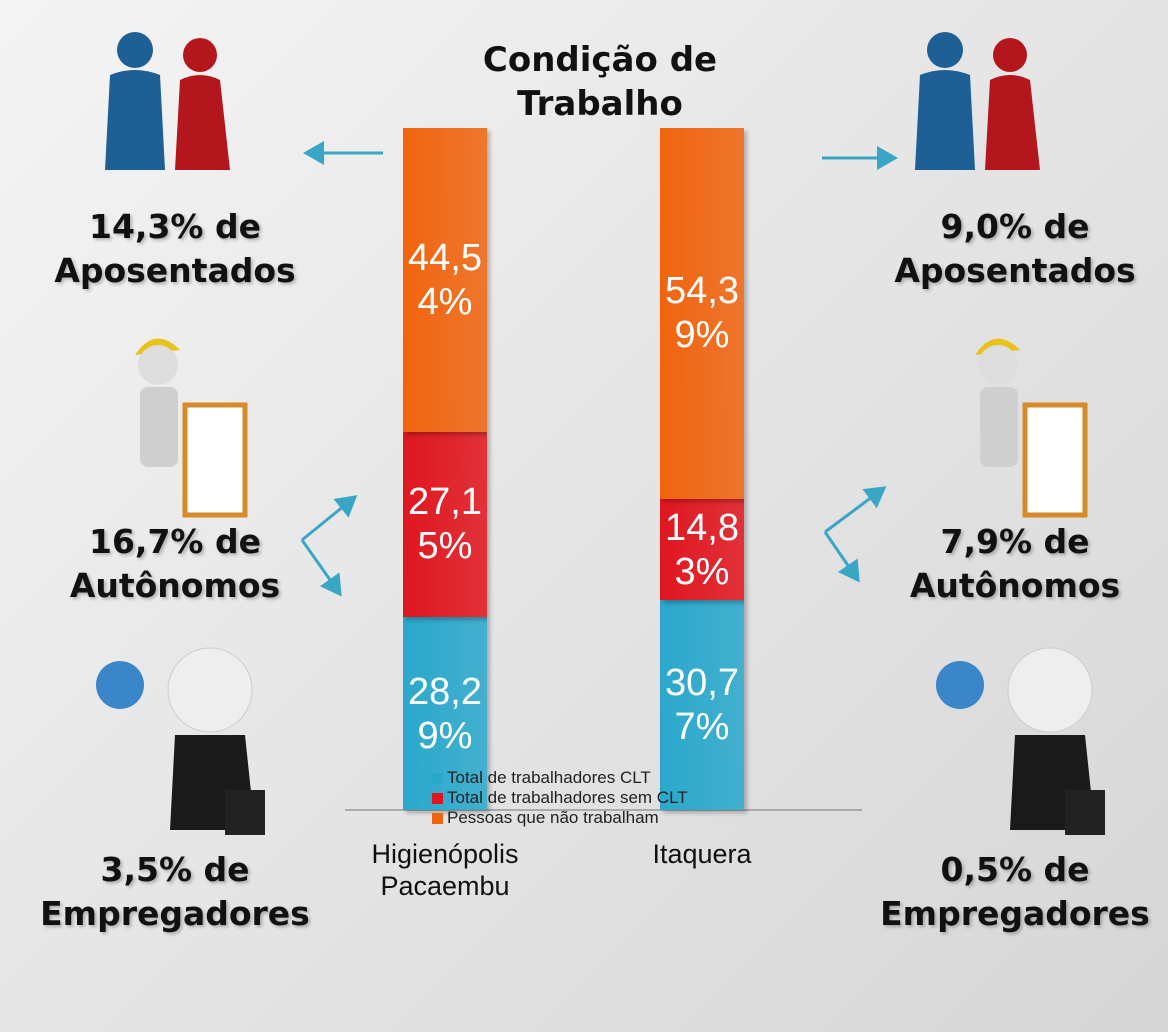 The width and height of the screenshot is (1168, 1032). I want to click on value-label: 30,77%, so click(702, 705).